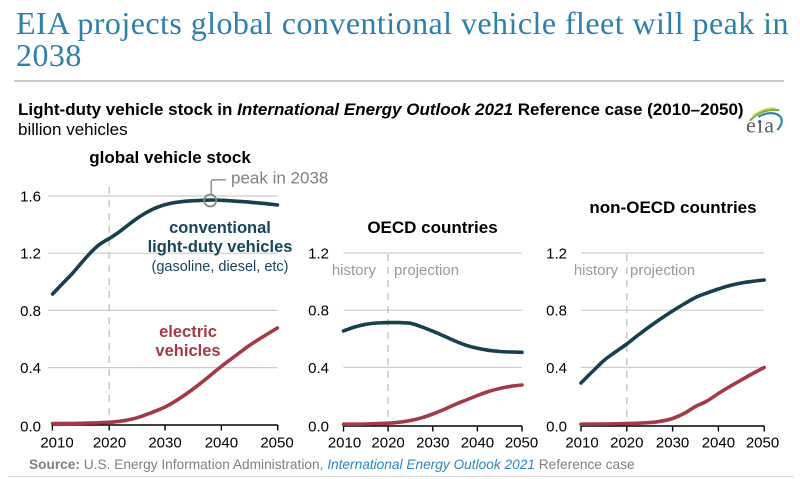 The width and height of the screenshot is (800, 479). Describe the element at coordinates (672, 207) in the screenshot. I see `svg-text: non-OECD countries` at that location.